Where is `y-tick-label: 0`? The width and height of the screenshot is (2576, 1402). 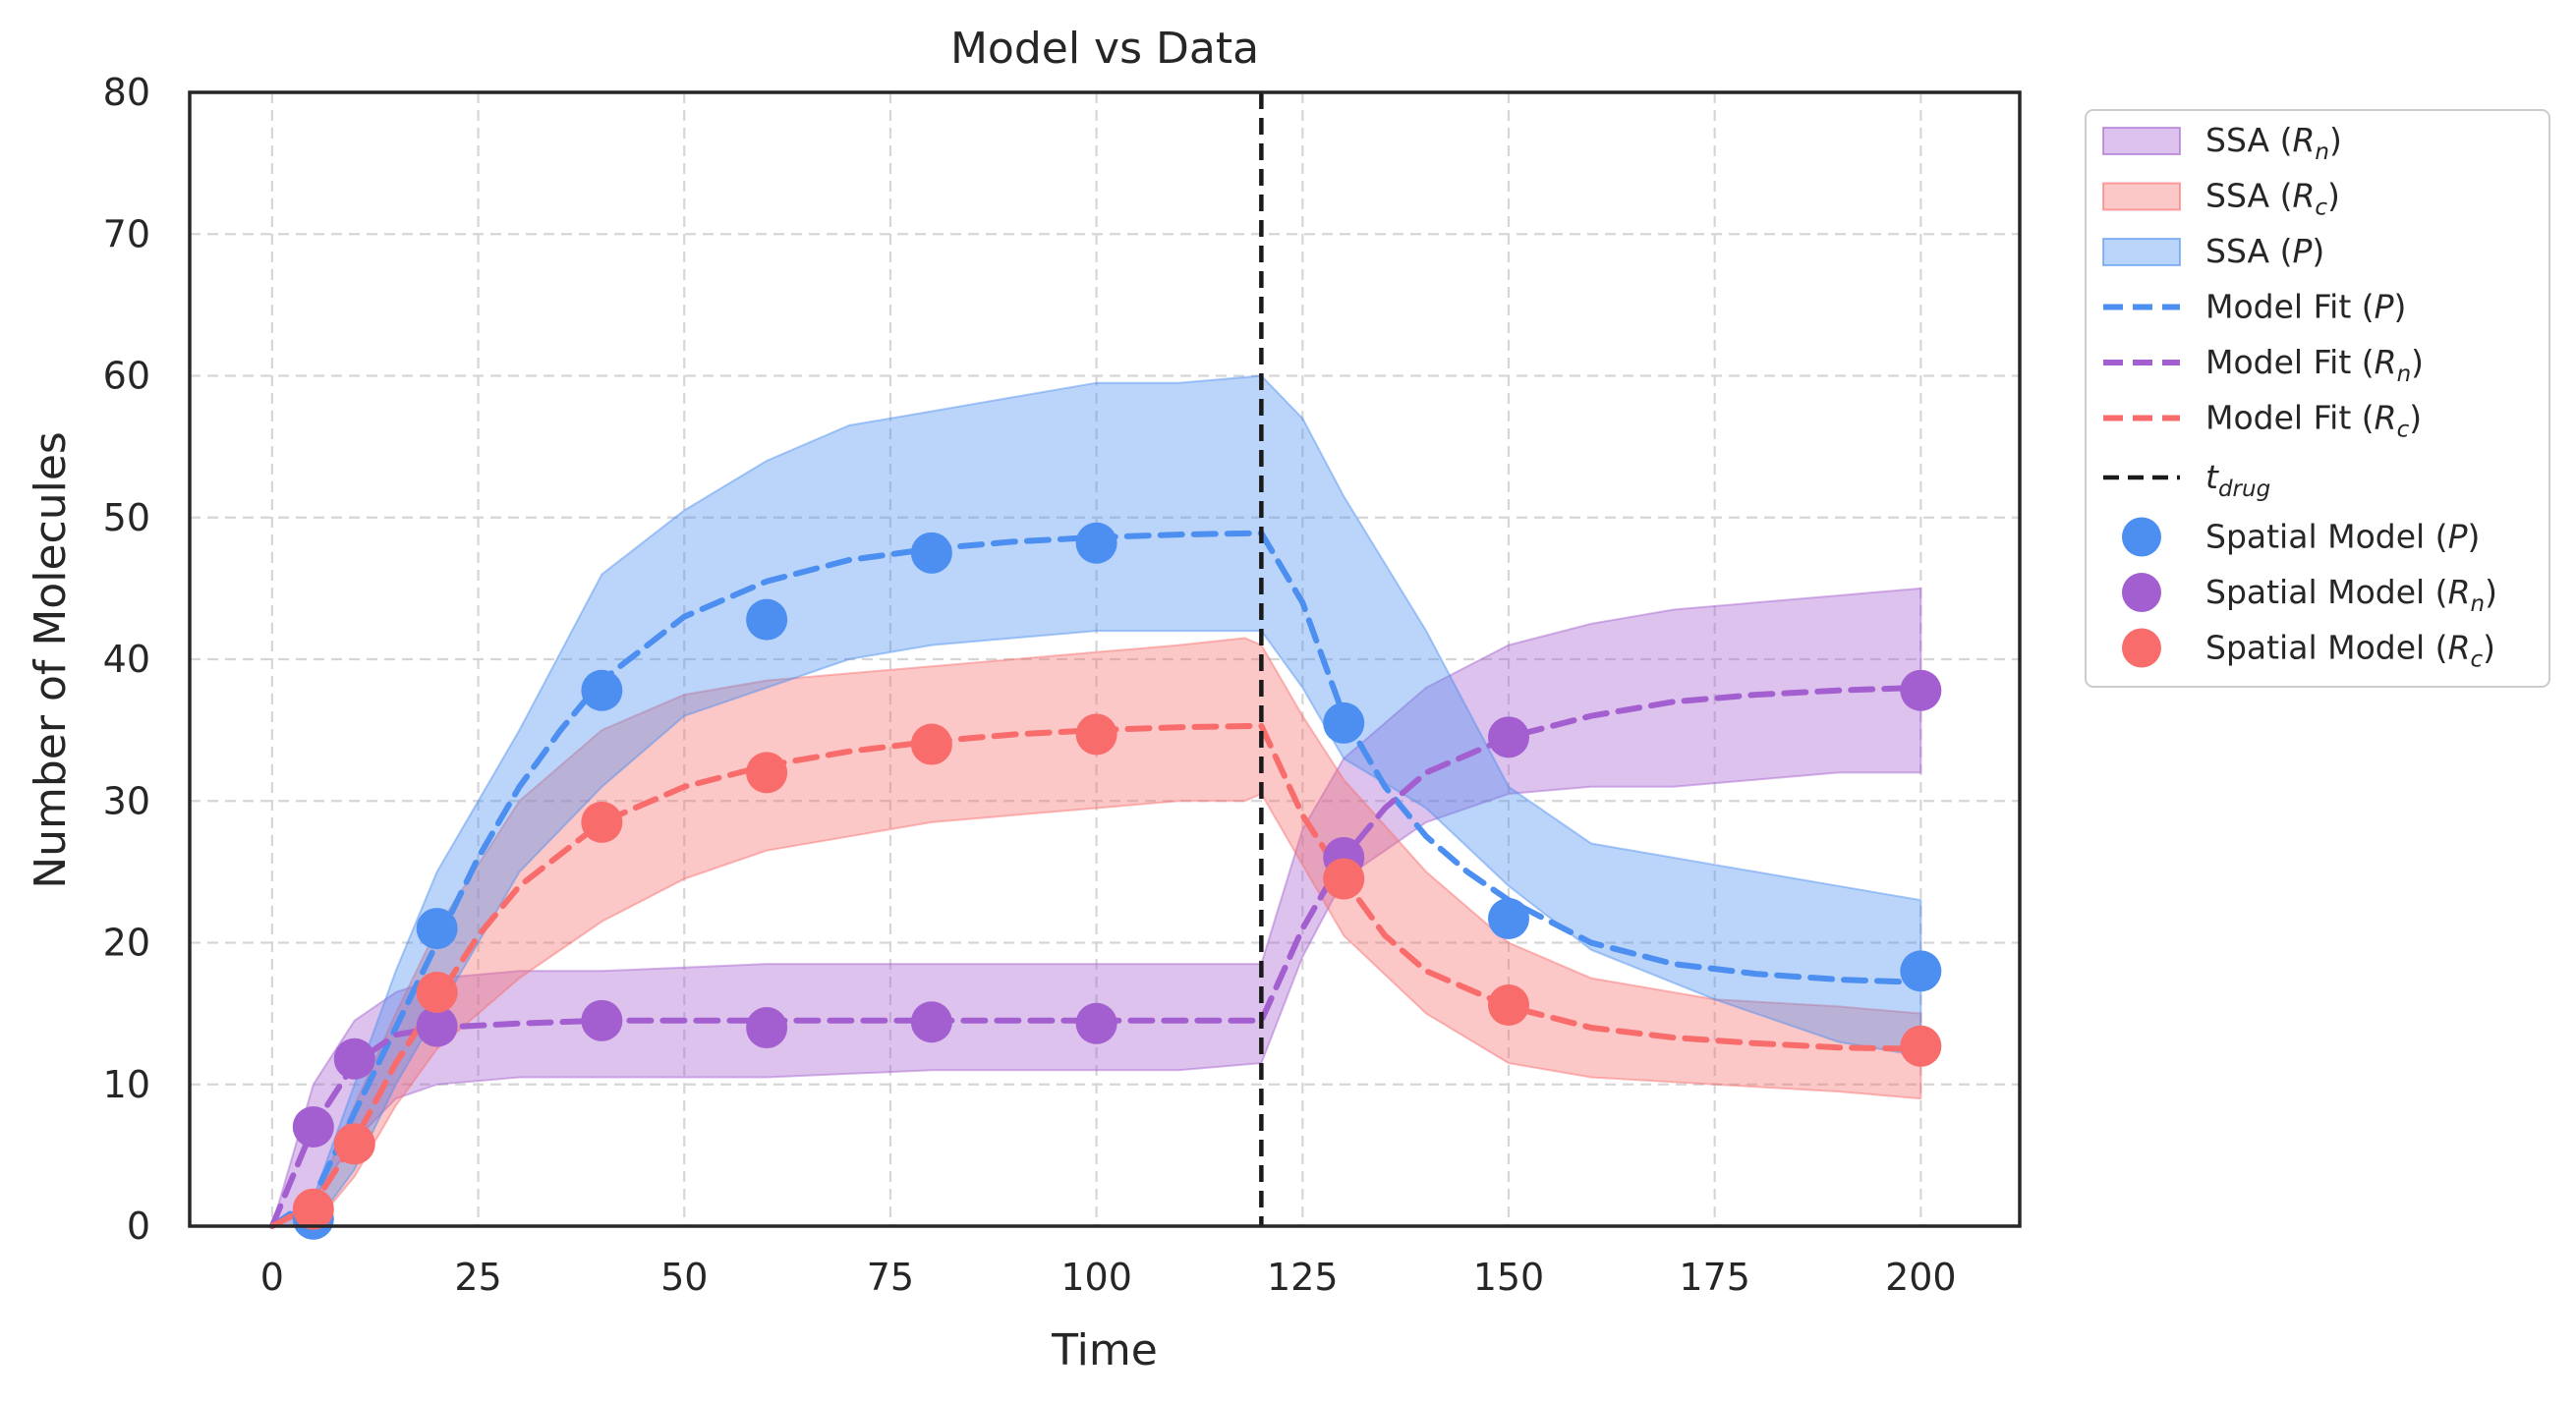
y-tick-label: 0 is located at coordinates (138, 1226).